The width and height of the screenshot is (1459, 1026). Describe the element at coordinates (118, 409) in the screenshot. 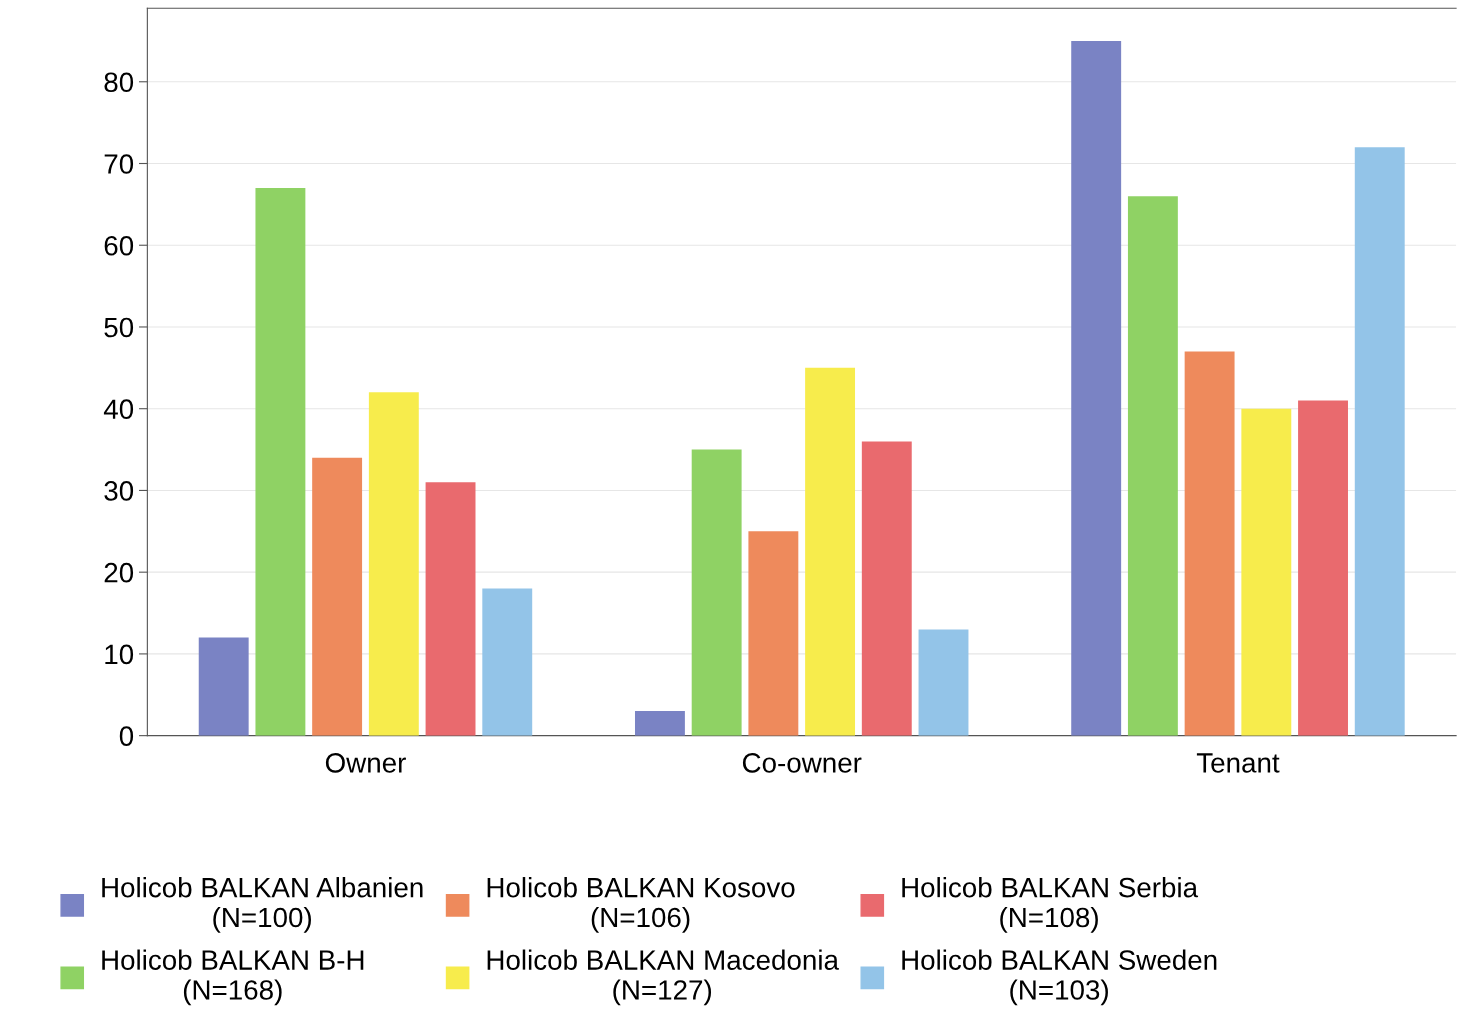

I see `y-tick-label: 40` at that location.